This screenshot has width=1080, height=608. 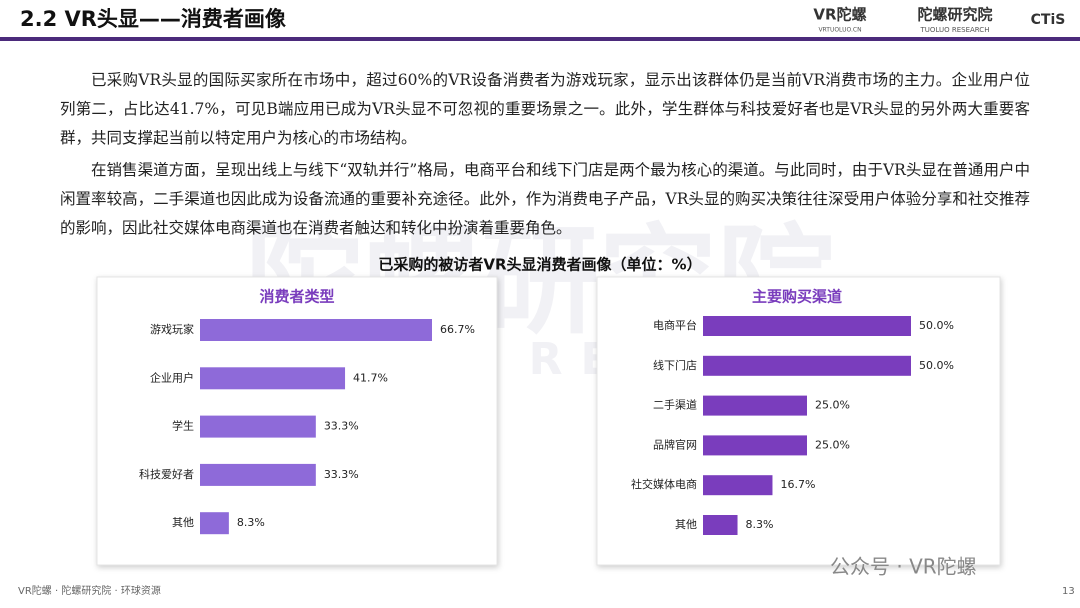 What do you see at coordinates (183, 426) in the screenshot?
I see `category-label: 学生` at bounding box center [183, 426].